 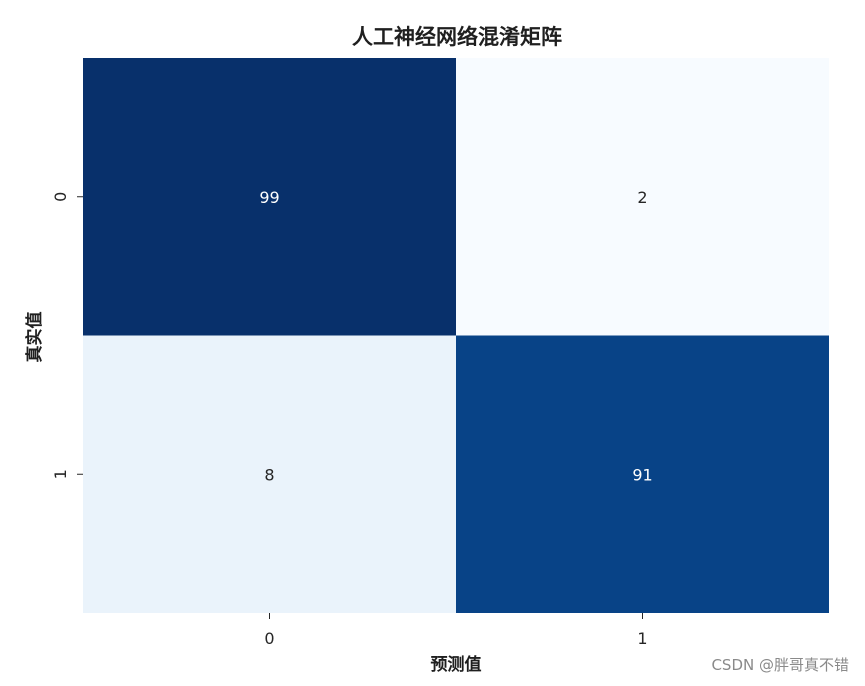 What do you see at coordinates (60, 474) in the screenshot?
I see `y-tick-label-1: 1` at bounding box center [60, 474].